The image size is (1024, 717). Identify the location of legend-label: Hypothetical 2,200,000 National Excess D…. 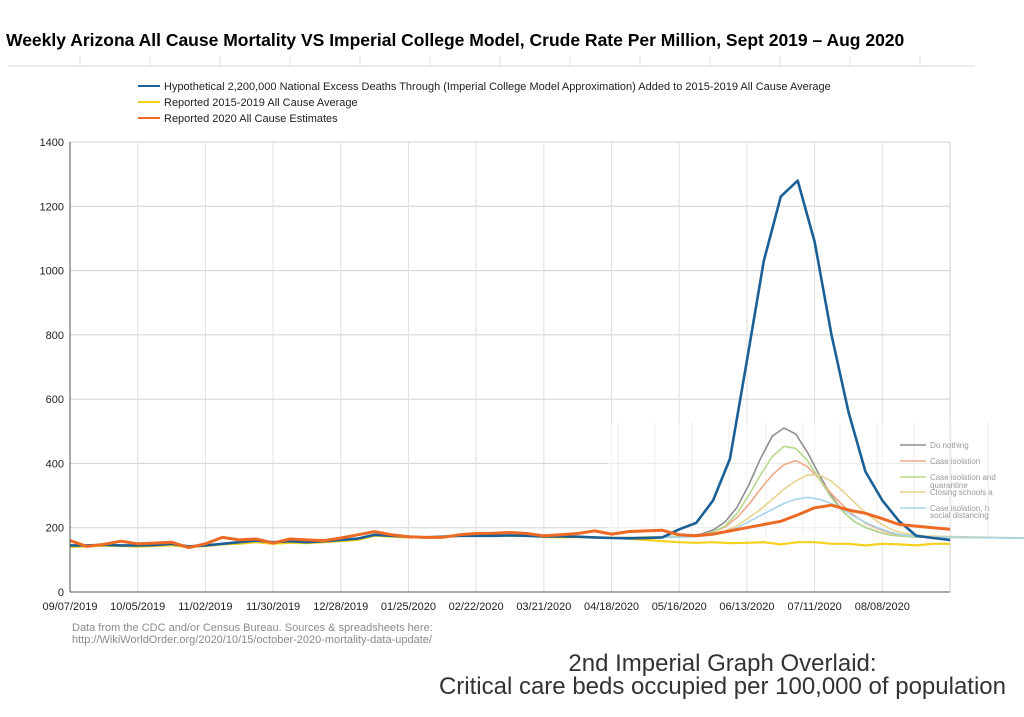
(497, 87).